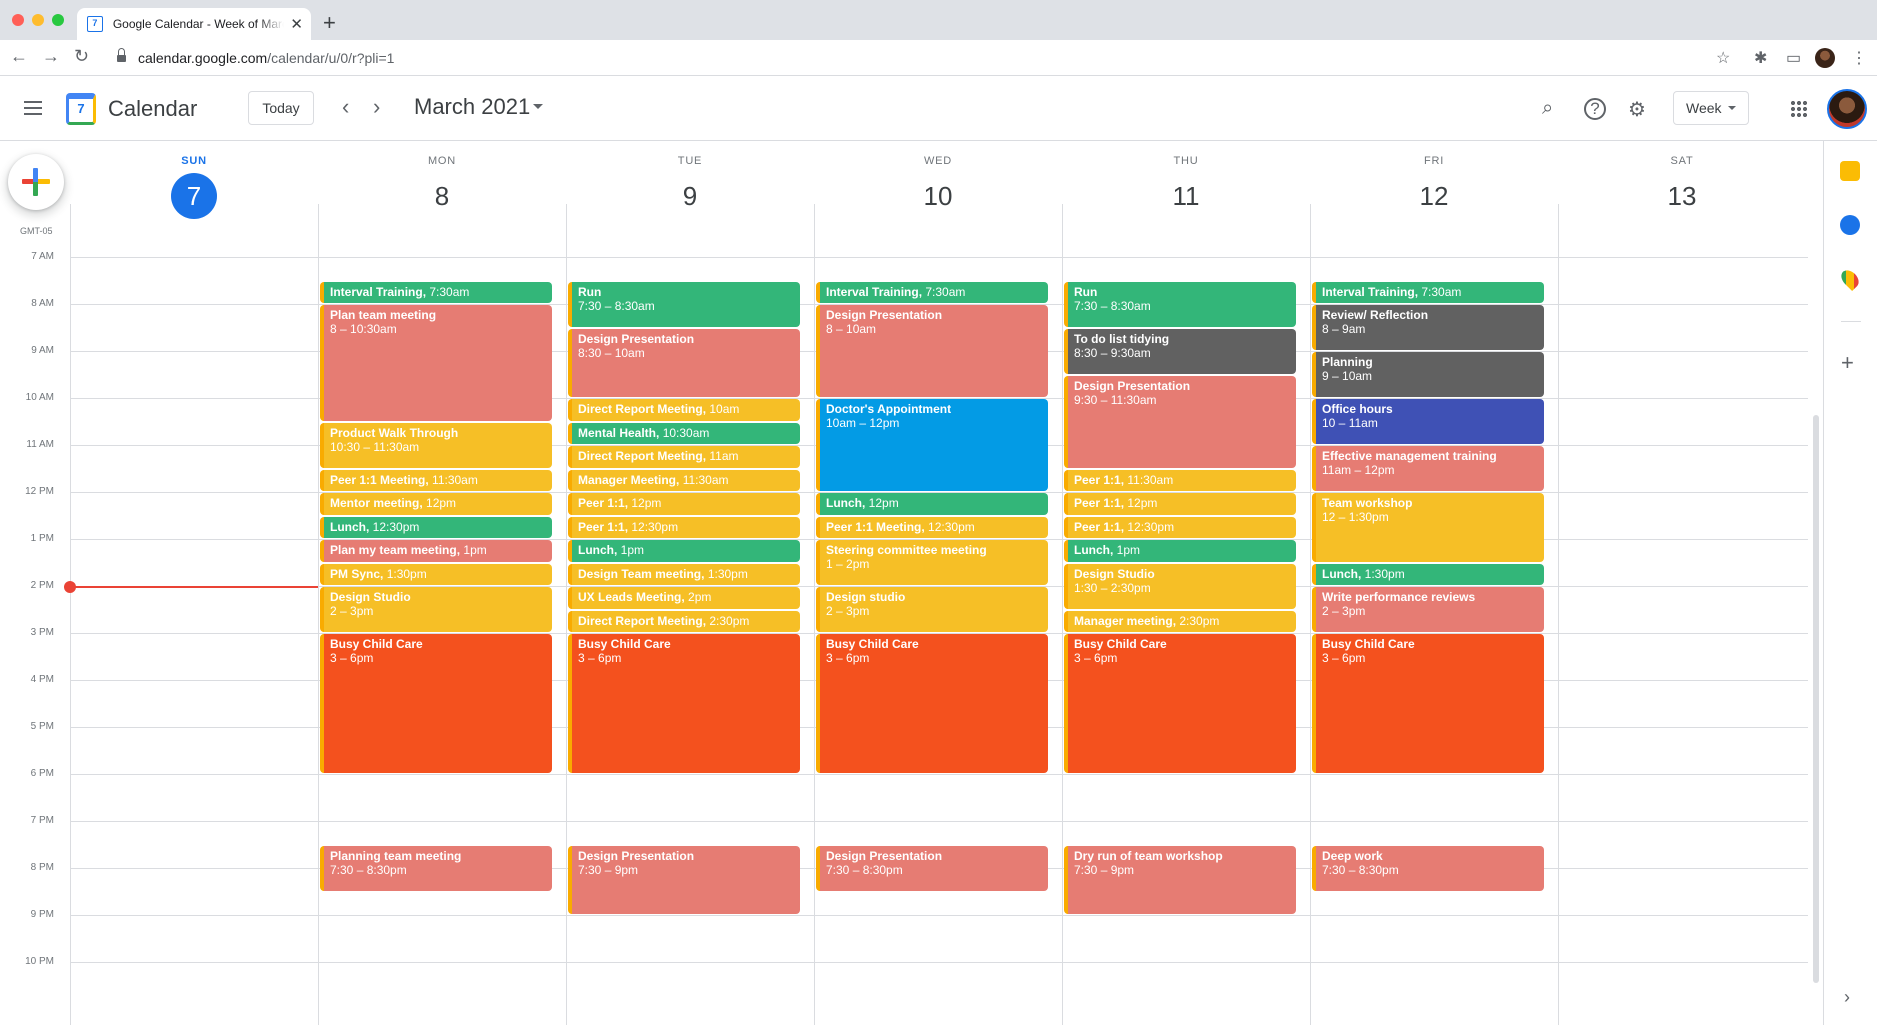  What do you see at coordinates (1428, 469) in the screenshot?
I see `calendar-event: Effective management training 11am – 12pm` at bounding box center [1428, 469].